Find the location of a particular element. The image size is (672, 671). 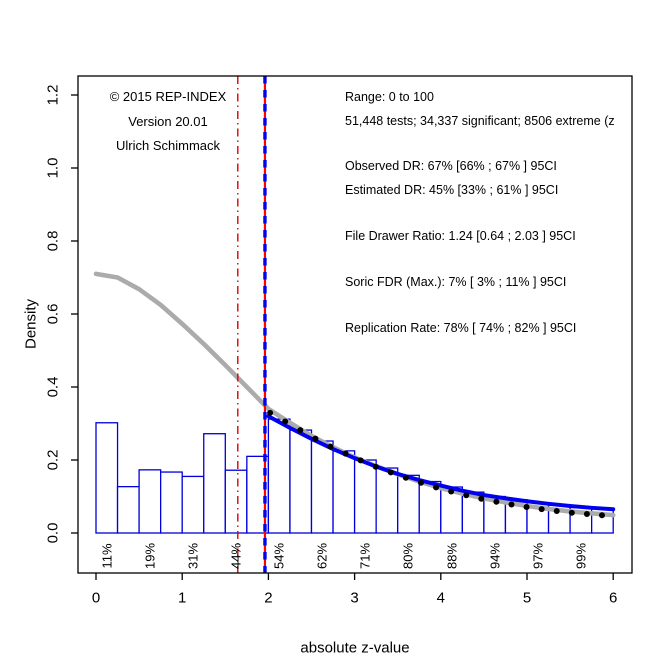

x-tick-label: 3 is located at coordinates (354, 598).